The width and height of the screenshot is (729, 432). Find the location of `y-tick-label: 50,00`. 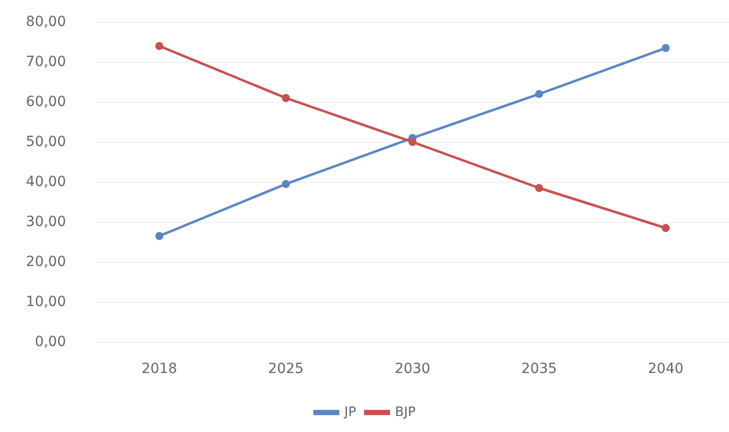

y-tick-label: 50,00 is located at coordinates (46, 142).